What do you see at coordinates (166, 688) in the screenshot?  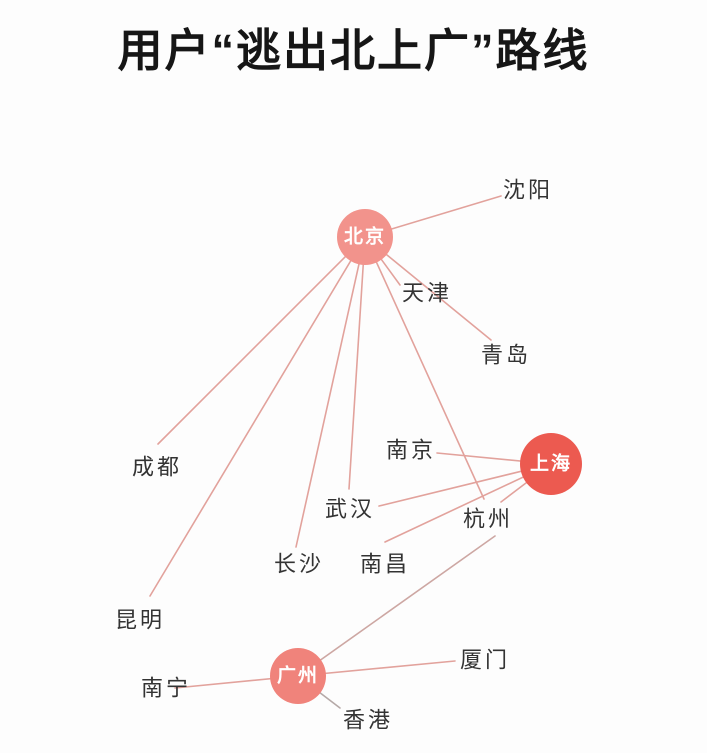 I see `city-label-nanning: 南宁` at bounding box center [166, 688].